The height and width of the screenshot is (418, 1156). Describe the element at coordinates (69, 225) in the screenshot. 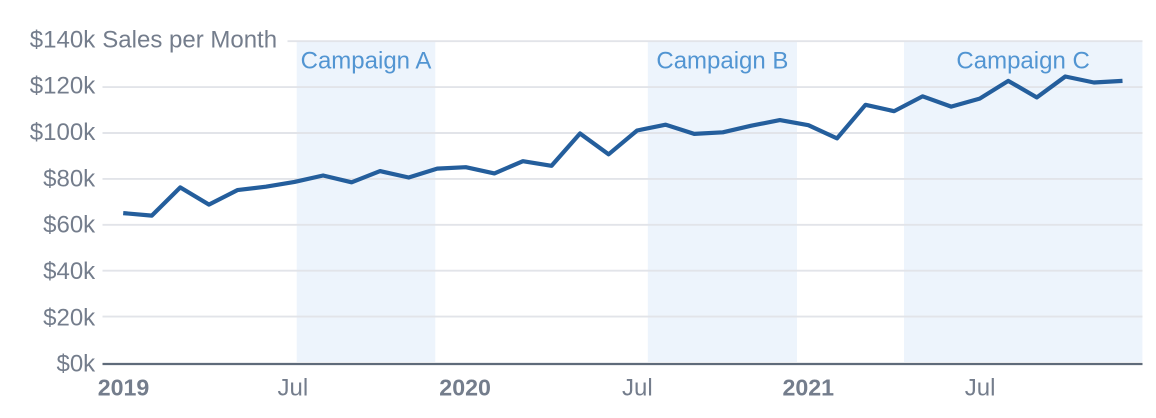

I see `svg-text: $60k` at that location.